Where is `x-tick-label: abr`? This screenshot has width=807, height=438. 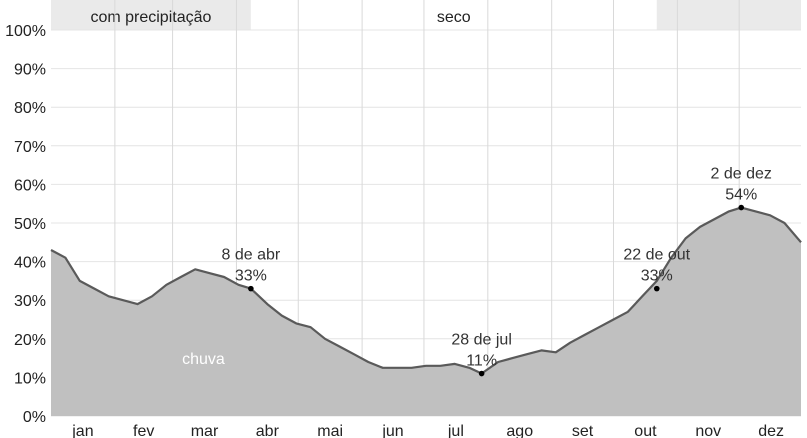 x-tick-label: abr is located at coordinates (268, 430).